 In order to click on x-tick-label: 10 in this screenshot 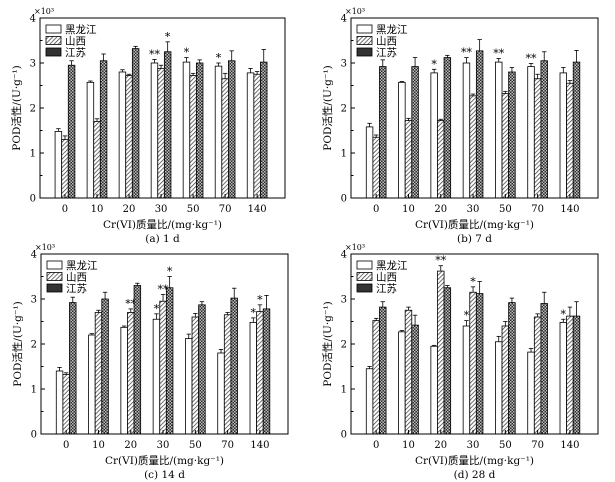, I will do `click(408, 445)`.